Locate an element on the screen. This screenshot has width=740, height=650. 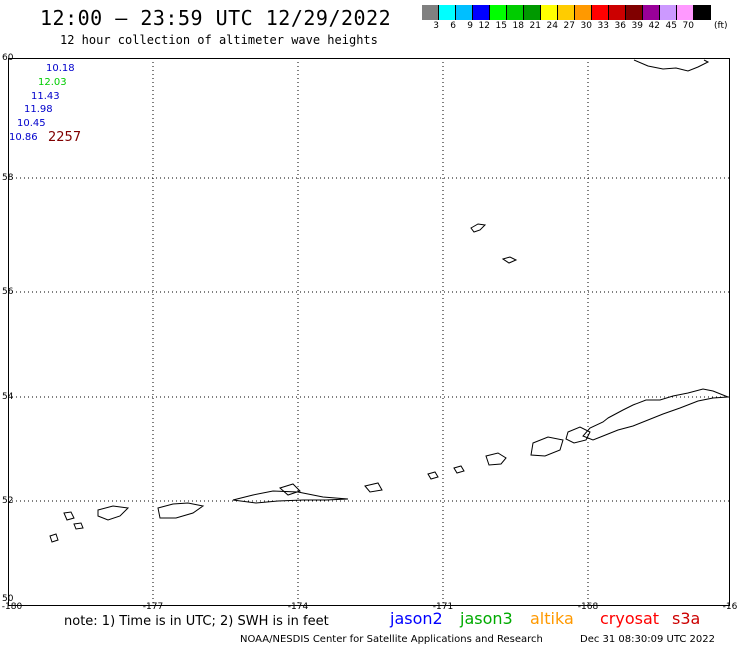
peninsula-coast is located at coordinates (655, 414).